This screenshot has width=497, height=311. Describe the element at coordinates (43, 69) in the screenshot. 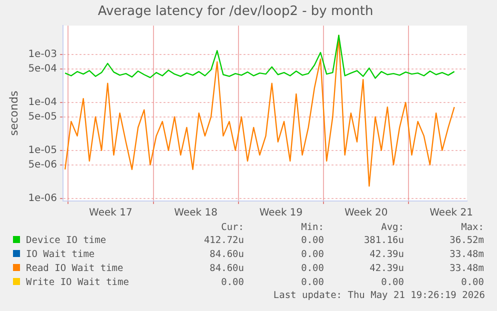

I see `y-tick-label: 5e-04` at that location.